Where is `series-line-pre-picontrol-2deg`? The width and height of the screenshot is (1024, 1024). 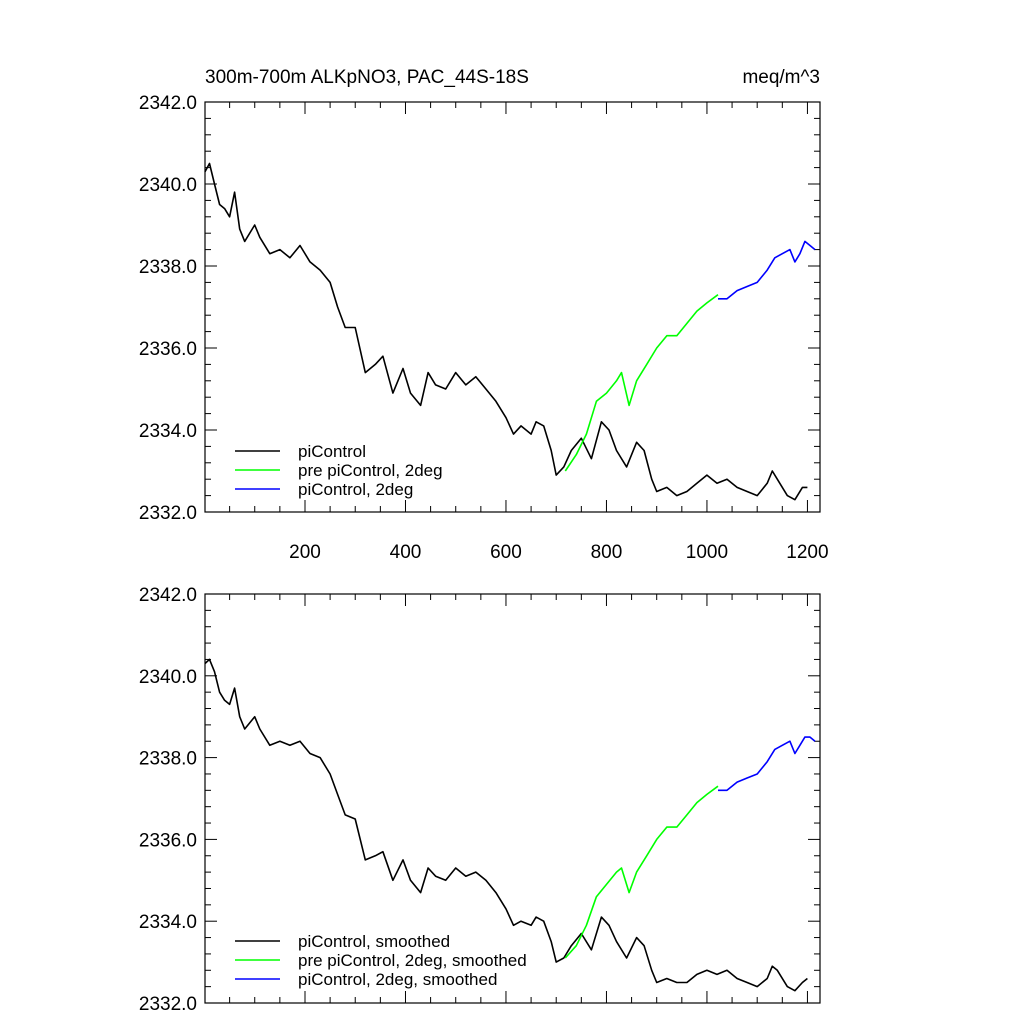 series-line-pre-picontrol-2deg is located at coordinates (641, 383).